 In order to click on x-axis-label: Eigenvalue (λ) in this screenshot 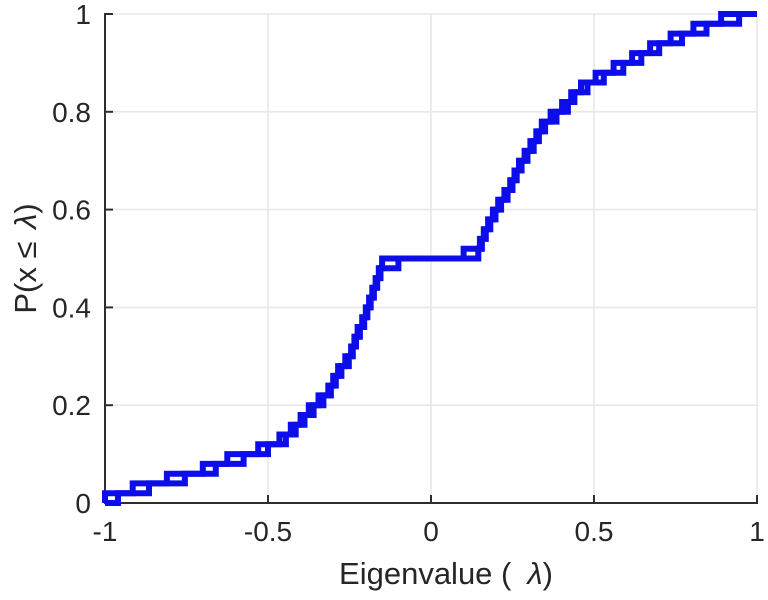, I will do `click(446, 573)`.